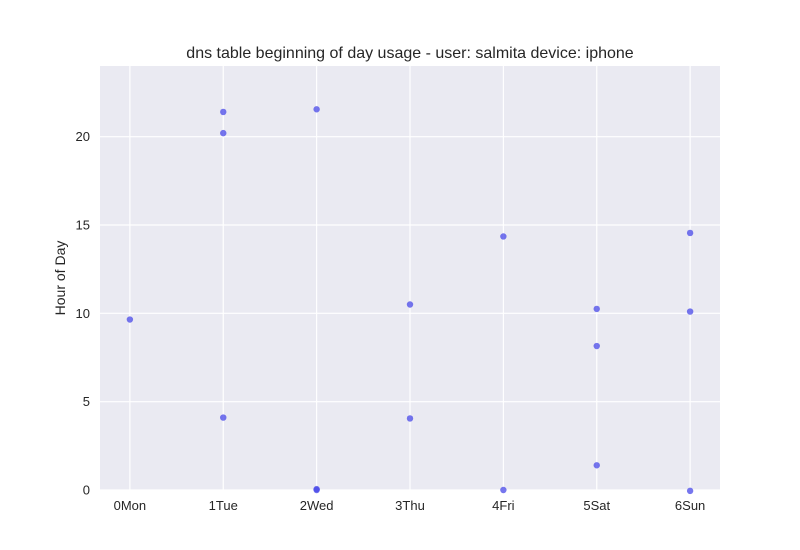 The width and height of the screenshot is (800, 550). Describe the element at coordinates (596, 505) in the screenshot. I see `x-tick-label: 5Sat` at that location.